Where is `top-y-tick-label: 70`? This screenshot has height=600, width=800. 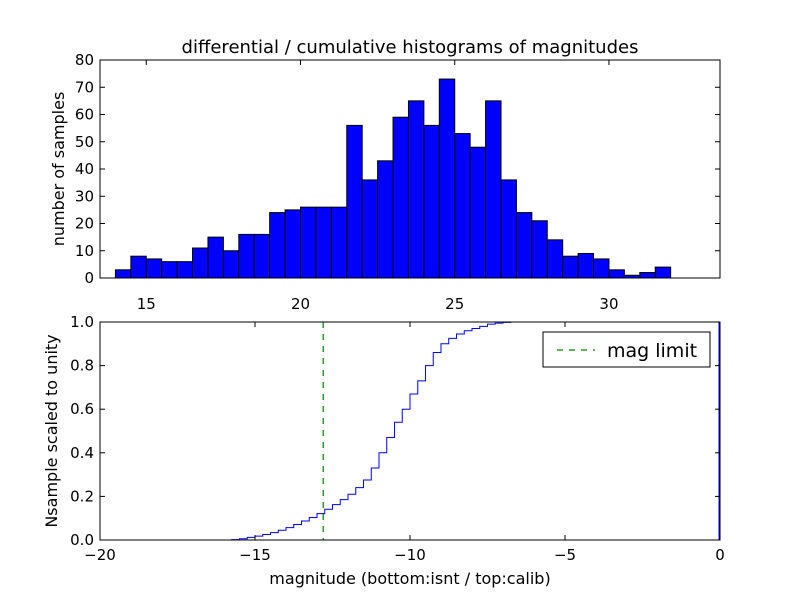 top-y-tick-label: 70 is located at coordinates (84, 87).